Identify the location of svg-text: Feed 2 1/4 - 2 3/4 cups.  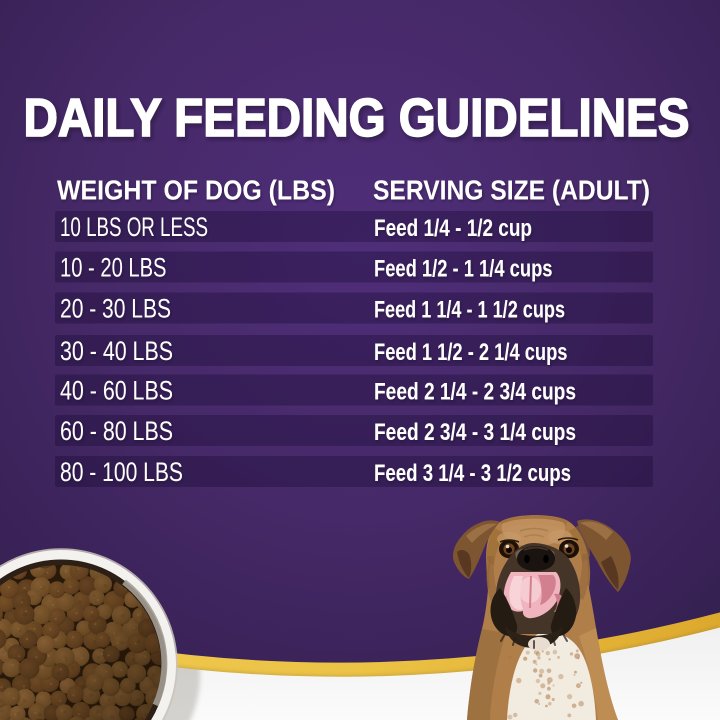
(475, 392).